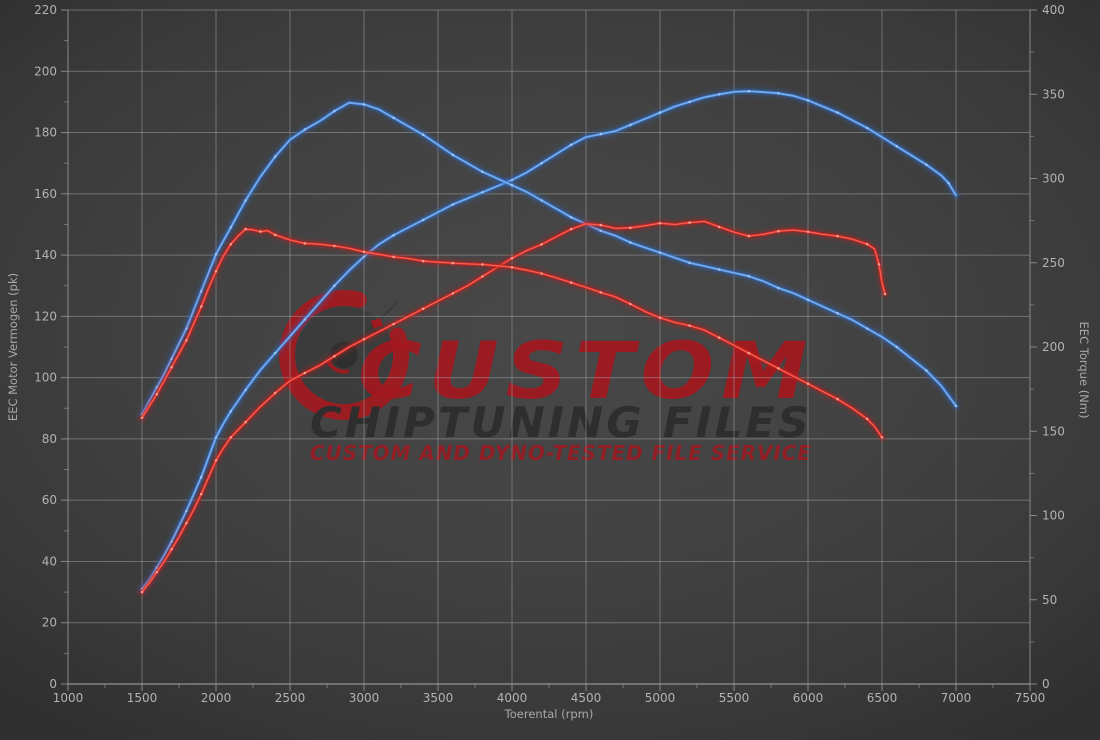  What do you see at coordinates (561, 422) in the screenshot?
I see `watermark-subtitle: CHIPTUNING FILES` at bounding box center [561, 422].